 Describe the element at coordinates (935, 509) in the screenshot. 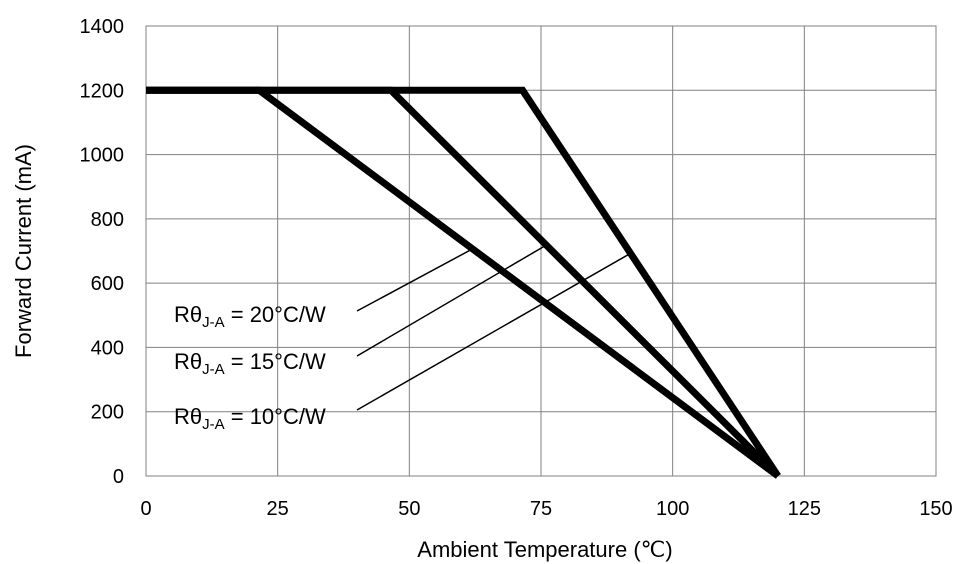

I see `x-tick-label: 150` at that location.